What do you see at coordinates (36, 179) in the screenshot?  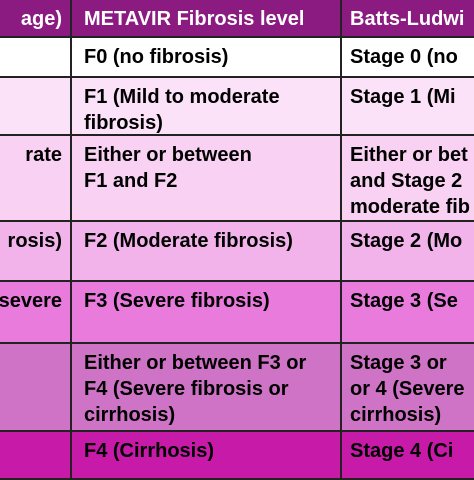 I see `table-cell-col1: rate` at bounding box center [36, 179].